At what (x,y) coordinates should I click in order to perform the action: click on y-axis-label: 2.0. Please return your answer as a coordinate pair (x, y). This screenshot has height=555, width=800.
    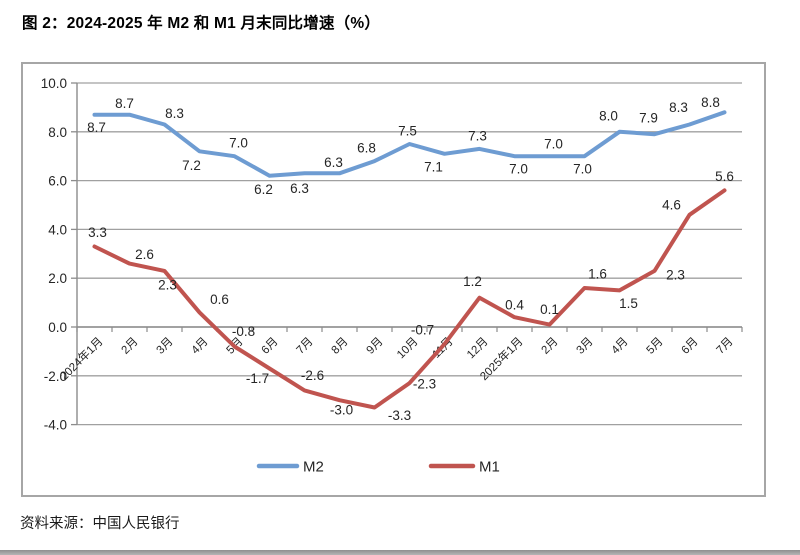
    Looking at the image, I should click on (57, 278).